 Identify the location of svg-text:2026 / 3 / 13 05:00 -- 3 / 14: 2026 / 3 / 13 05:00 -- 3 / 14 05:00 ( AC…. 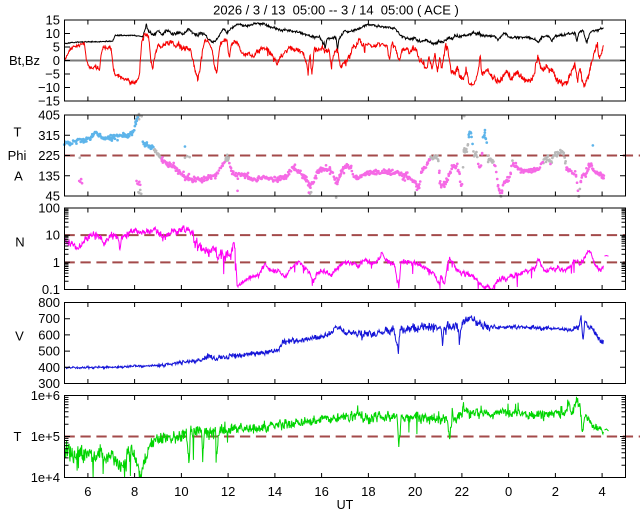
(336, 10).